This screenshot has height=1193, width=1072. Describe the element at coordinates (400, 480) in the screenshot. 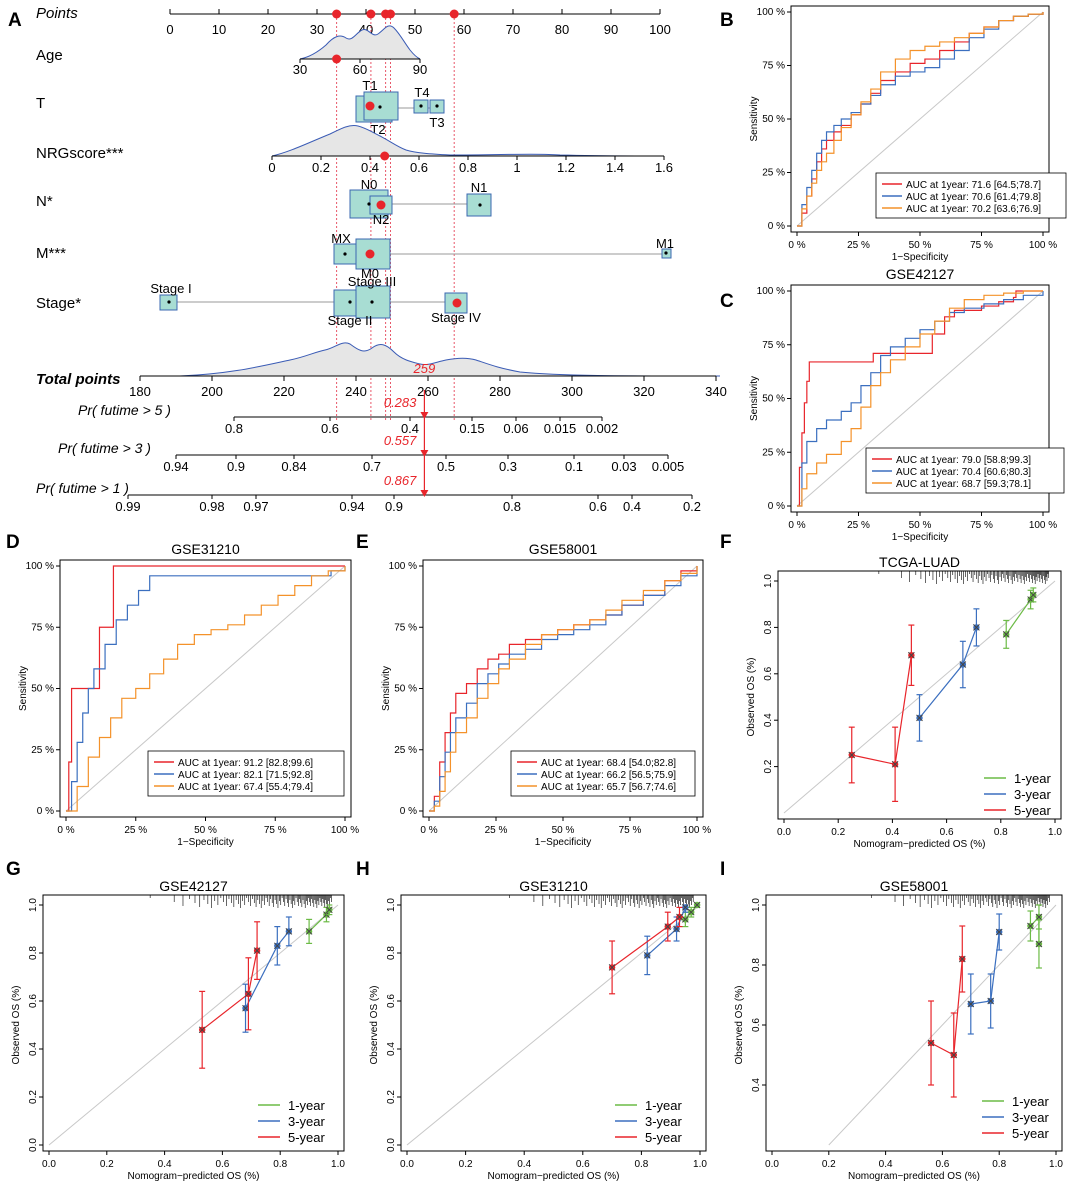

I see `probability-value: 0.867` at that location.